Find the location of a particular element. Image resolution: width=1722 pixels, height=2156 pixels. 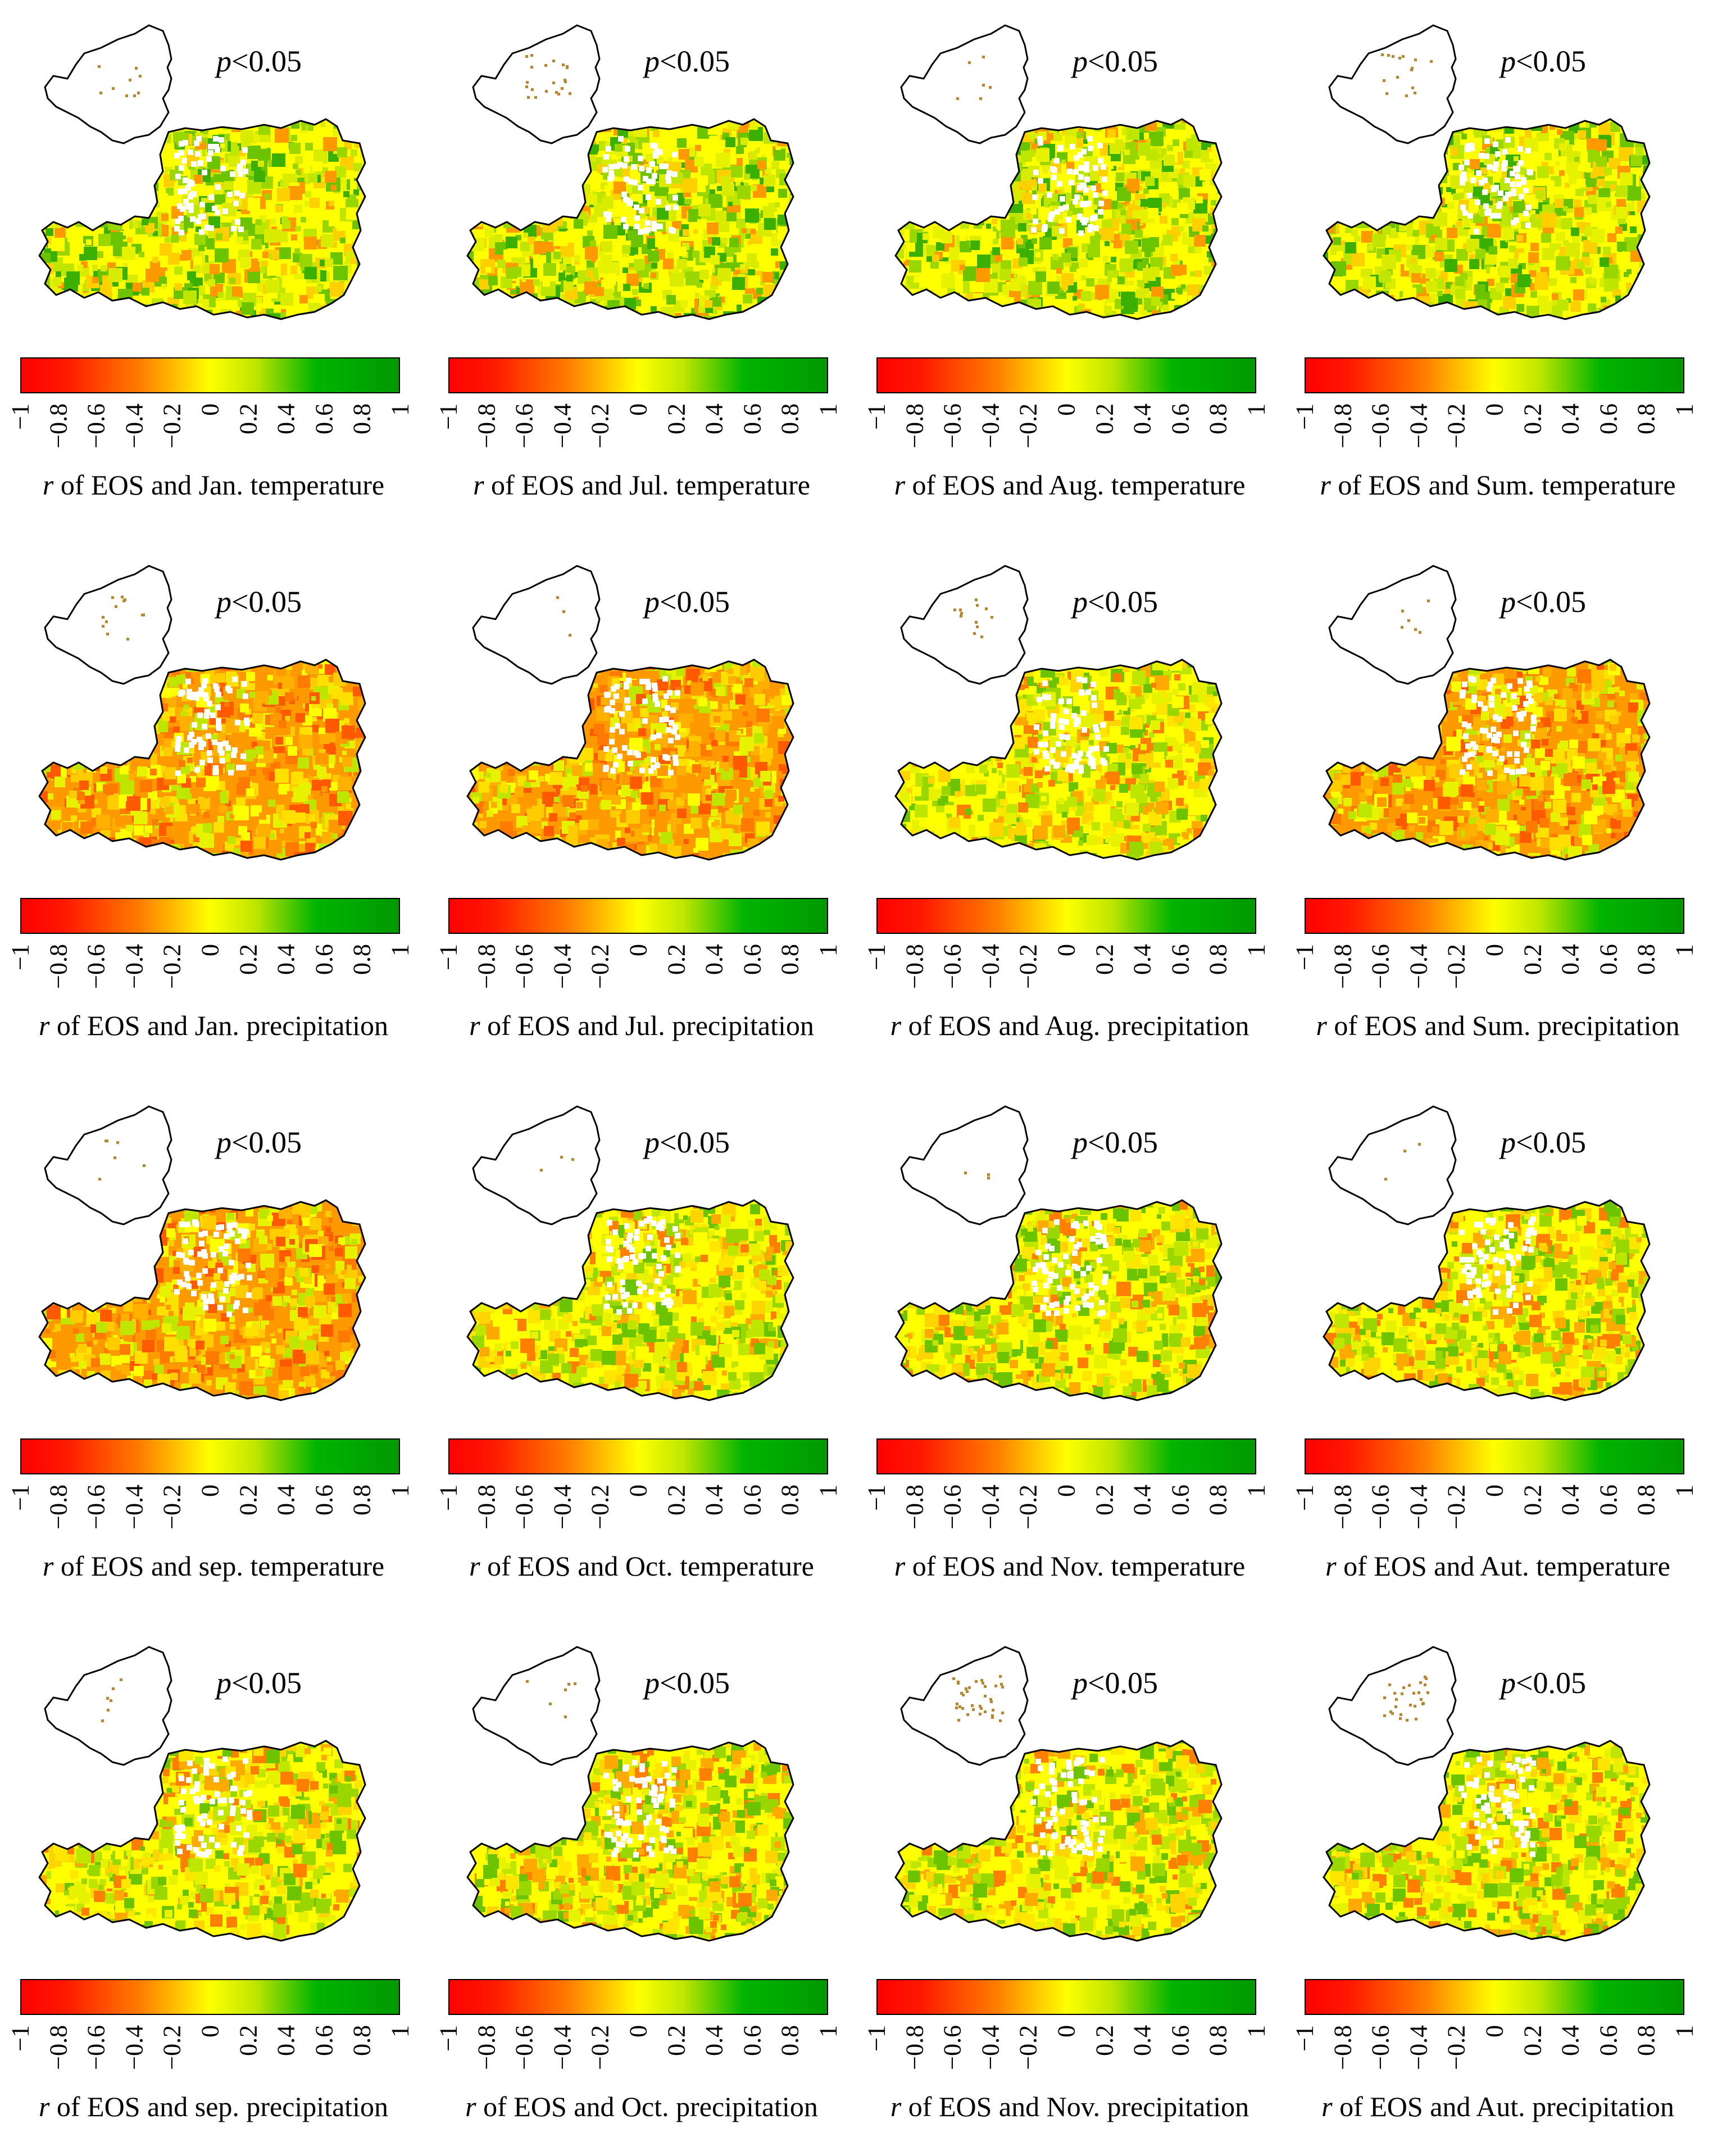

caption-text: of EOS and Nov. precipitation is located at coordinates (1075, 2106).